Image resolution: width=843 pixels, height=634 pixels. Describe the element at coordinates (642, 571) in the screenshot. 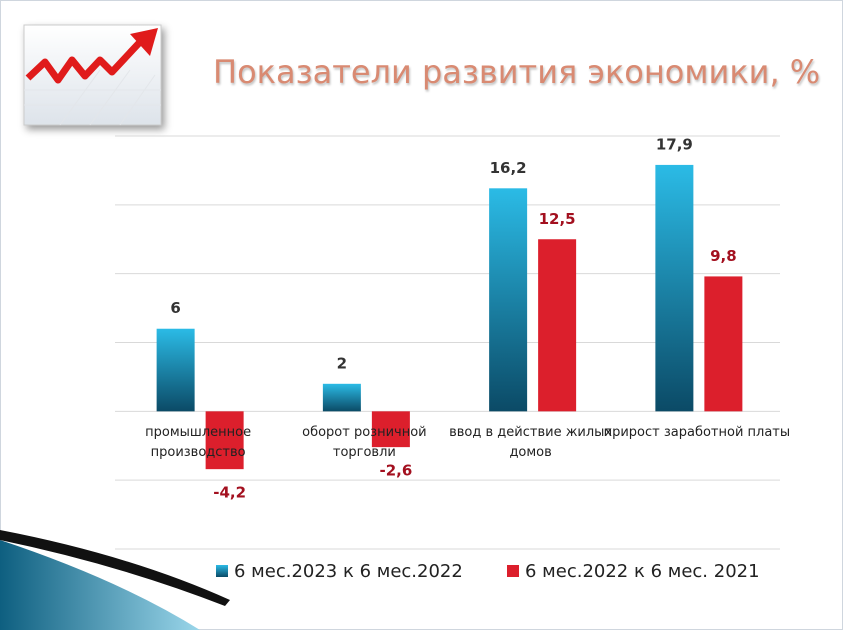

I see `legend-label: 6 мес.2022 к 6 мес. 2021` at that location.